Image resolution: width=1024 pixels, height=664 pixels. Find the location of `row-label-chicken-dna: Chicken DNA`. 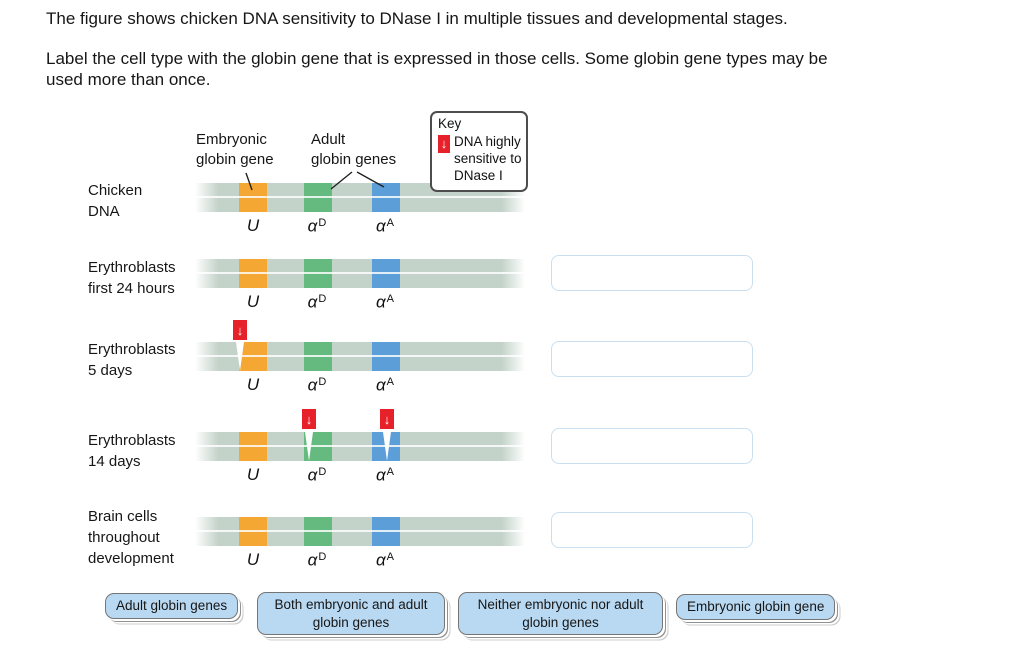

row-label-chicken-dna: Chicken DNA is located at coordinates (115, 201).